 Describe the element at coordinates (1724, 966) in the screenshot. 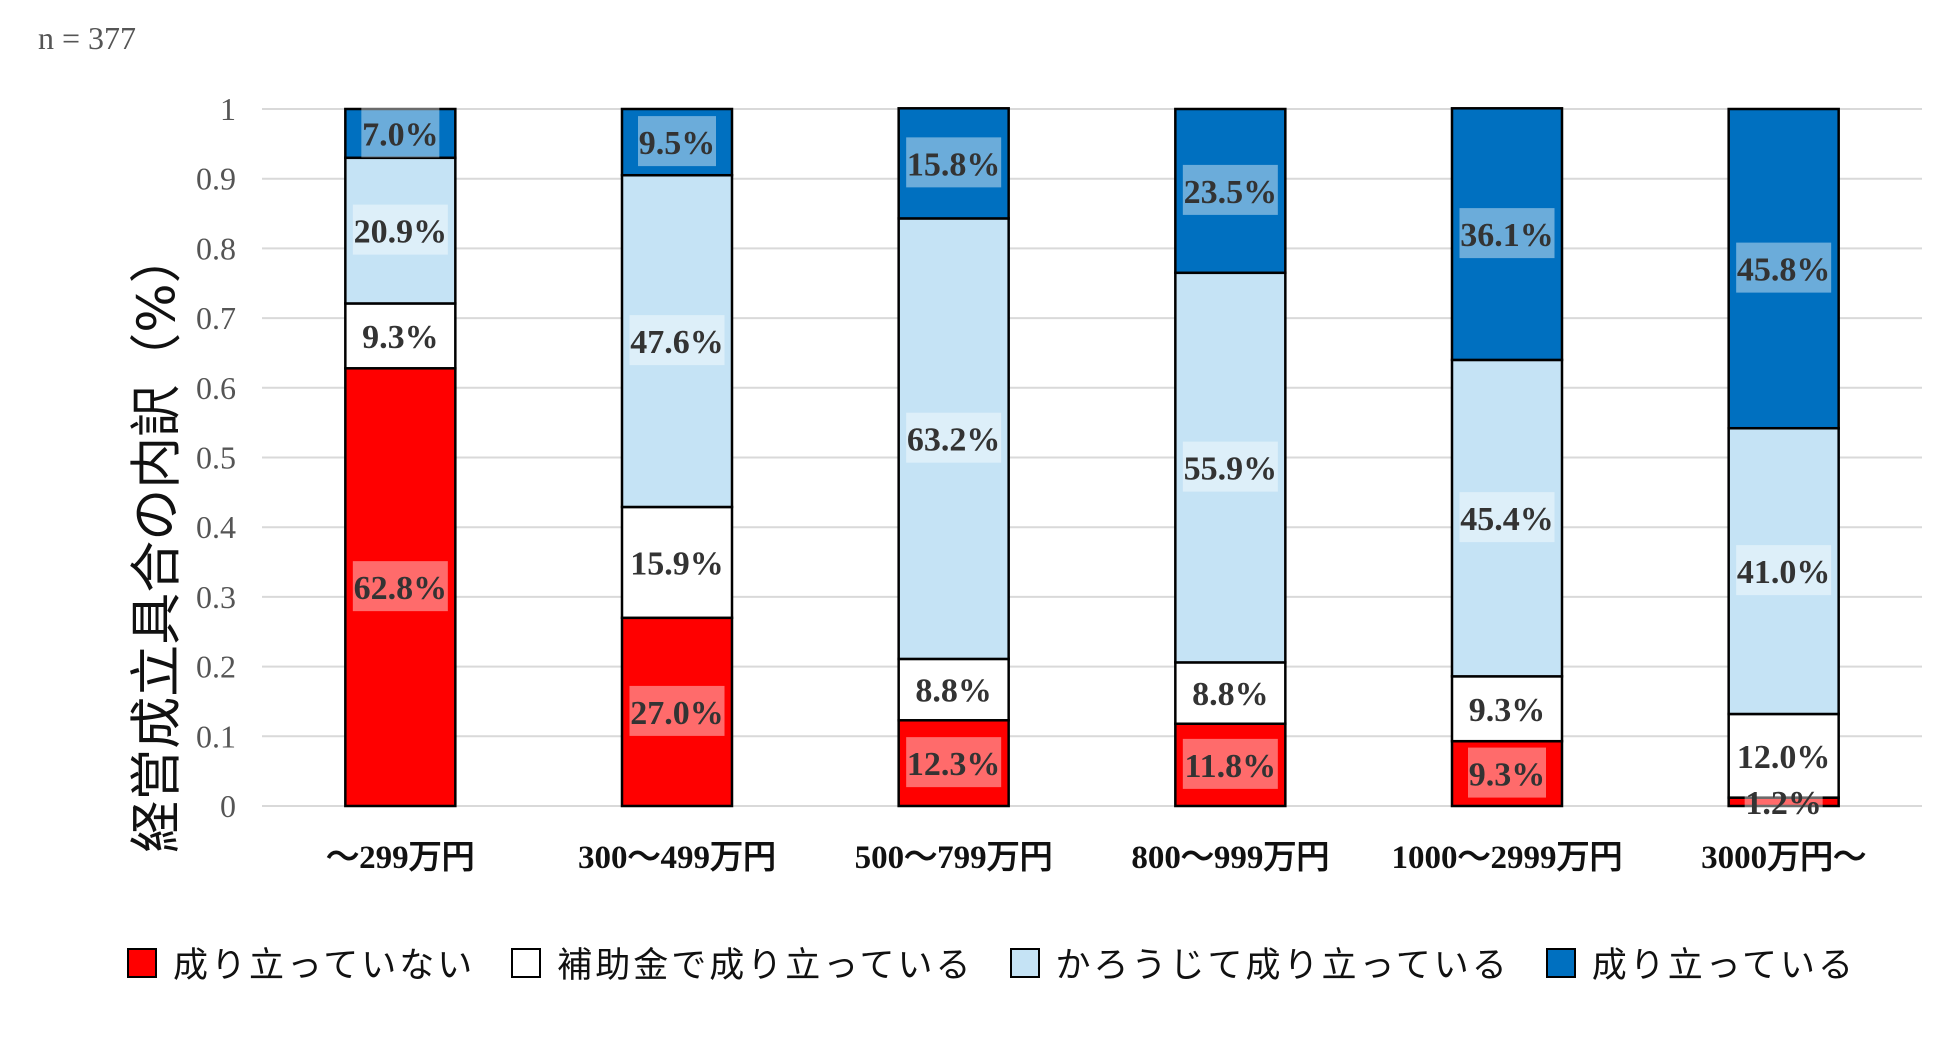

I see `legend-label: 成り立っている` at that location.